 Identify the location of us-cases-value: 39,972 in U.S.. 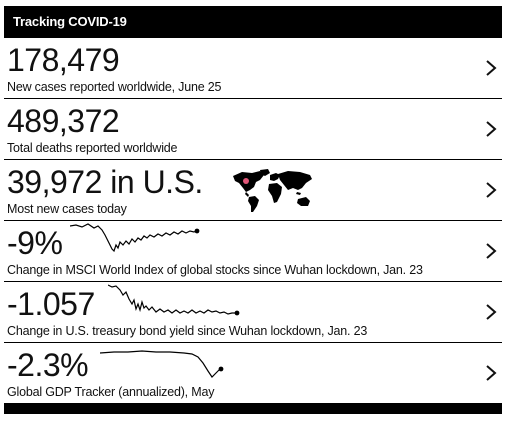
(105, 182).